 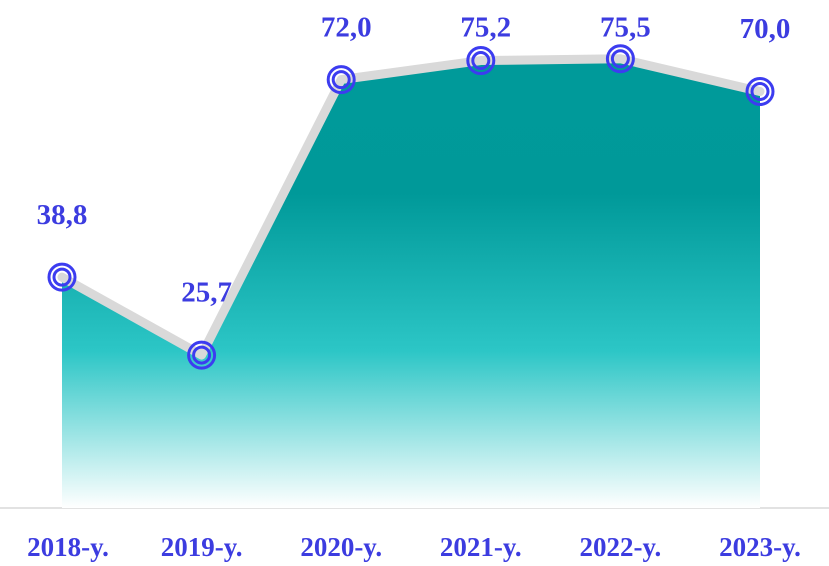 I want to click on x-tick-label: 2023-y., so click(x=760, y=547).